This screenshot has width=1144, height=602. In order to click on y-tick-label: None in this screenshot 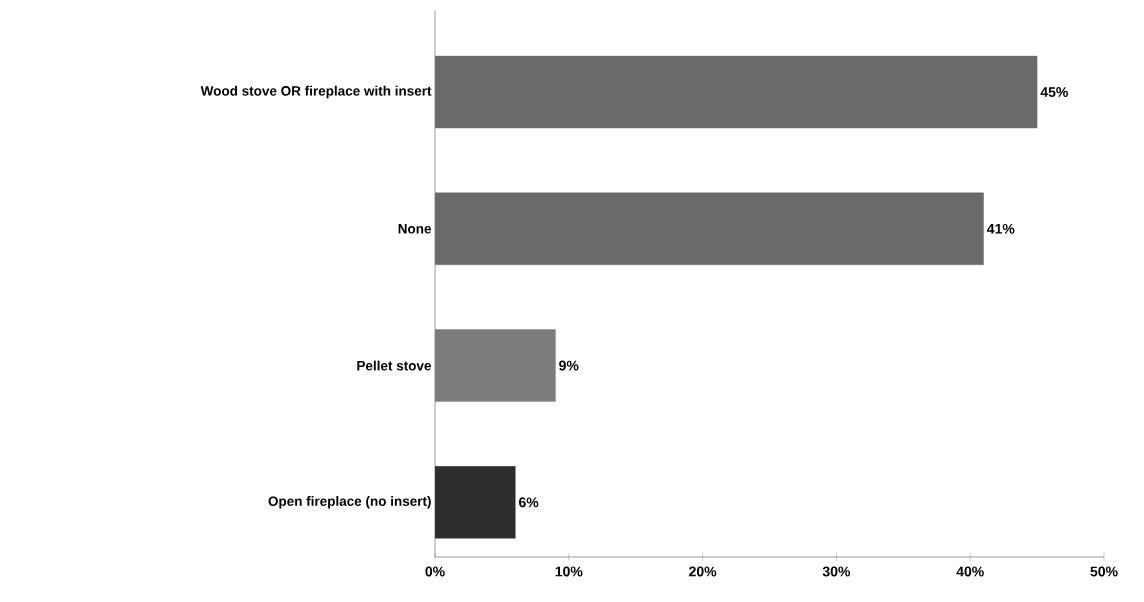, I will do `click(415, 229)`.